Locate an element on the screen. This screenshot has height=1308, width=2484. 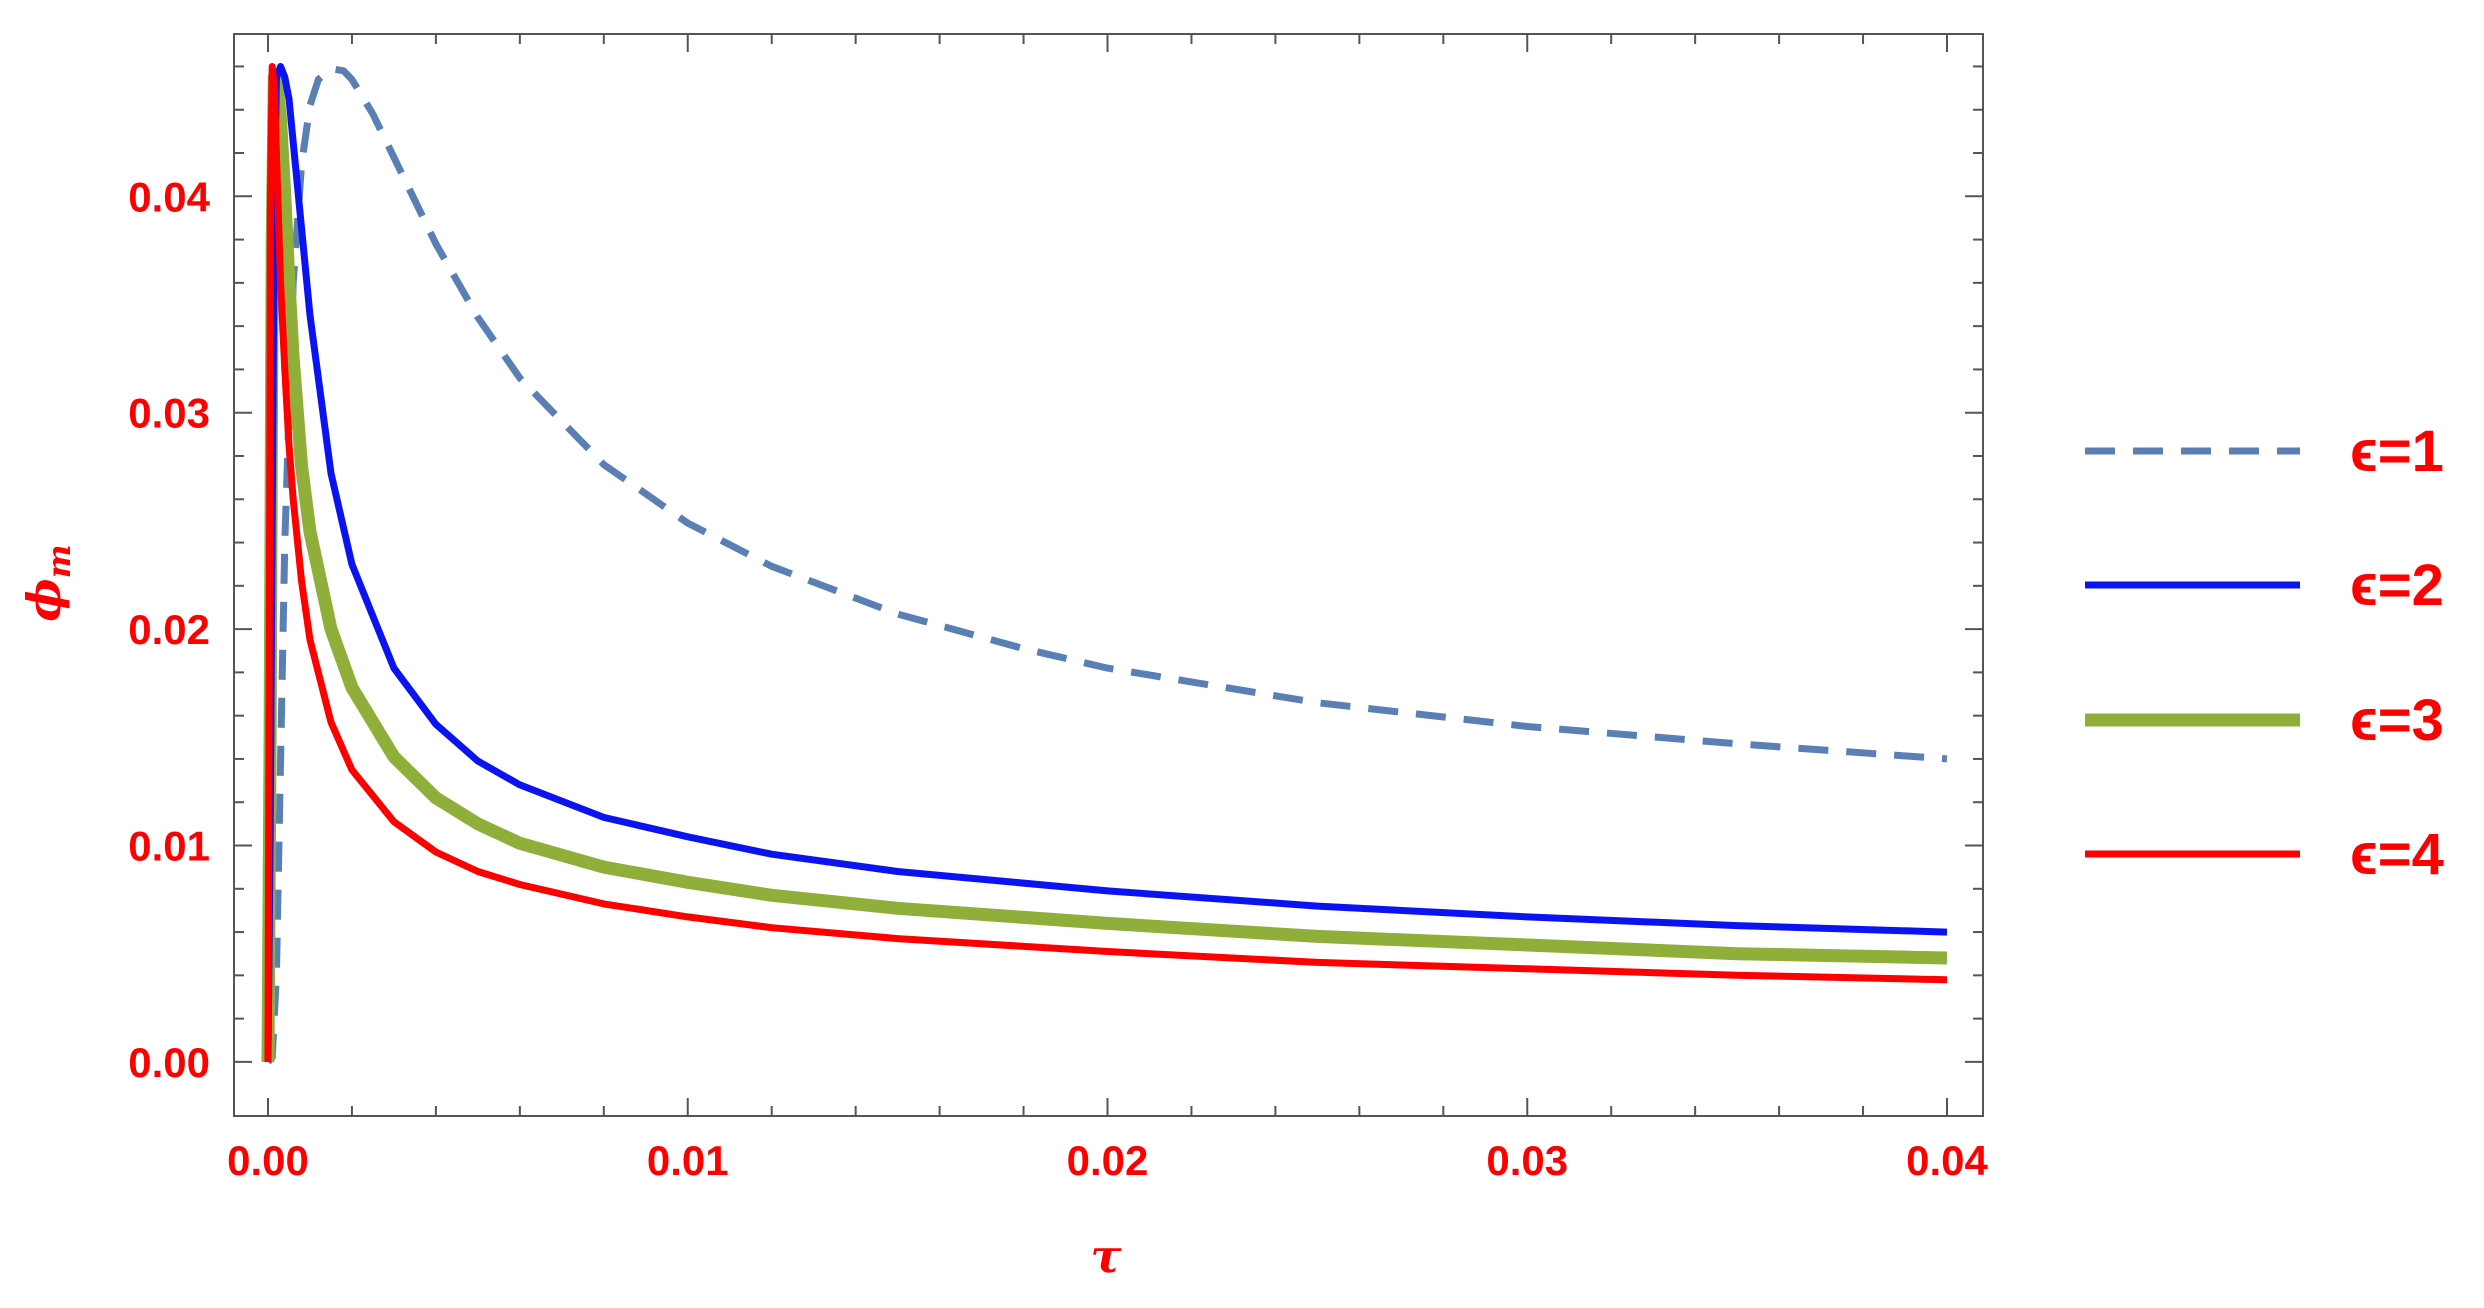
x-tick-label: 0.03 is located at coordinates (1527, 1160).